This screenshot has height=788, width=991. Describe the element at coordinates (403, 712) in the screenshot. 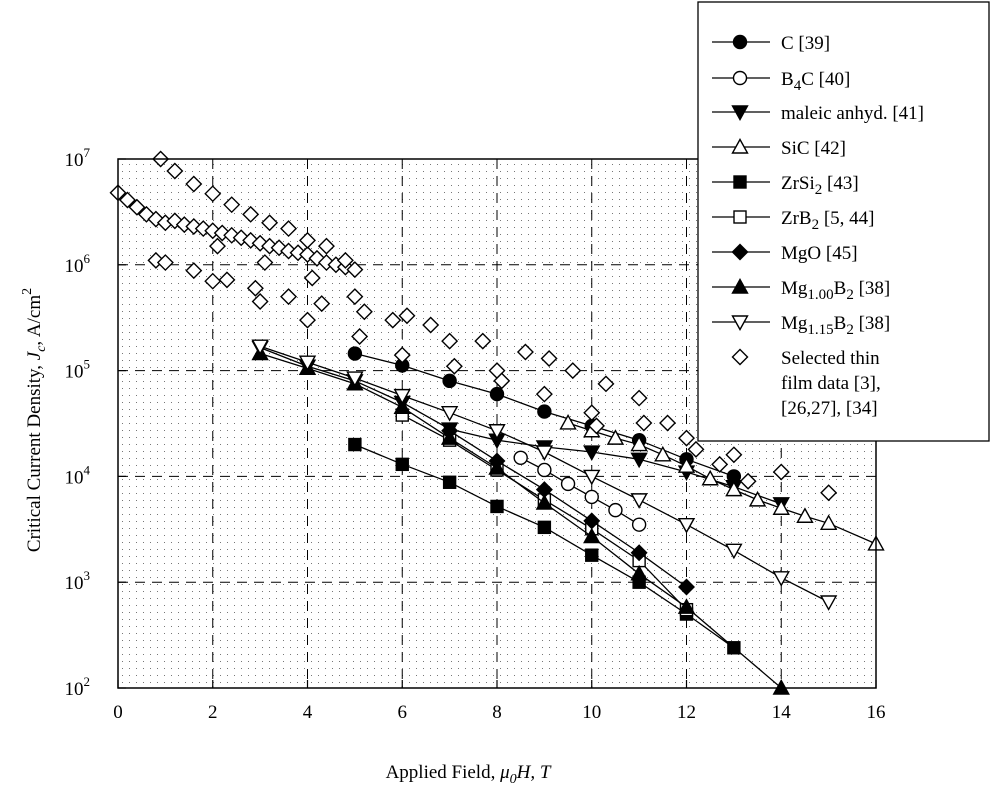

I see `x-tick-label: 6` at that location.